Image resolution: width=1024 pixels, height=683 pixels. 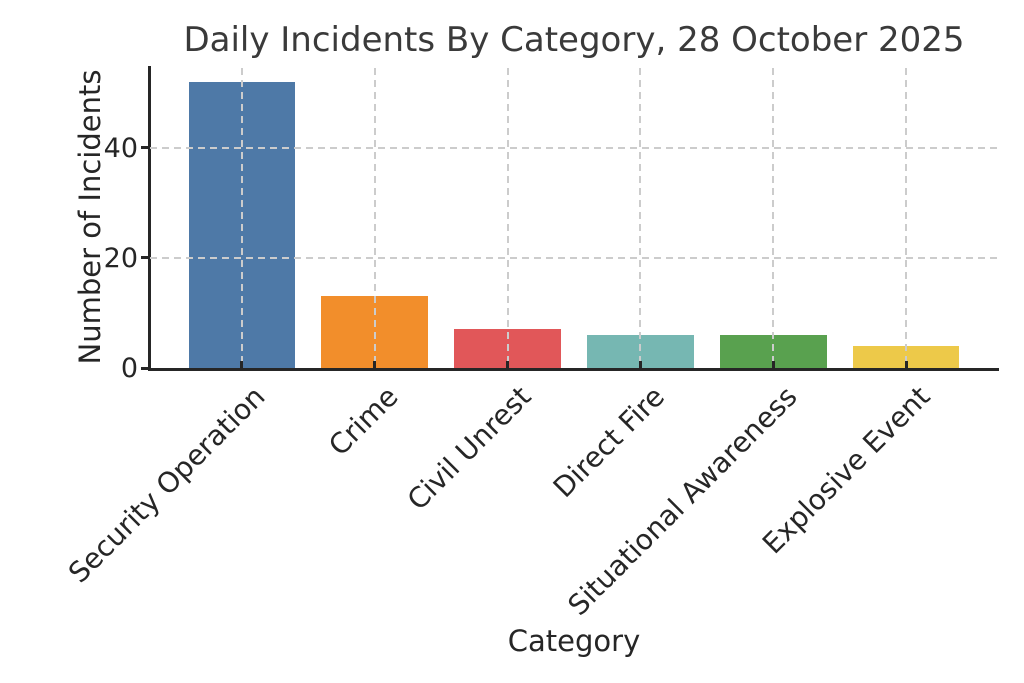 I want to click on x-tick-label-crime: Crime, so click(x=363, y=421).